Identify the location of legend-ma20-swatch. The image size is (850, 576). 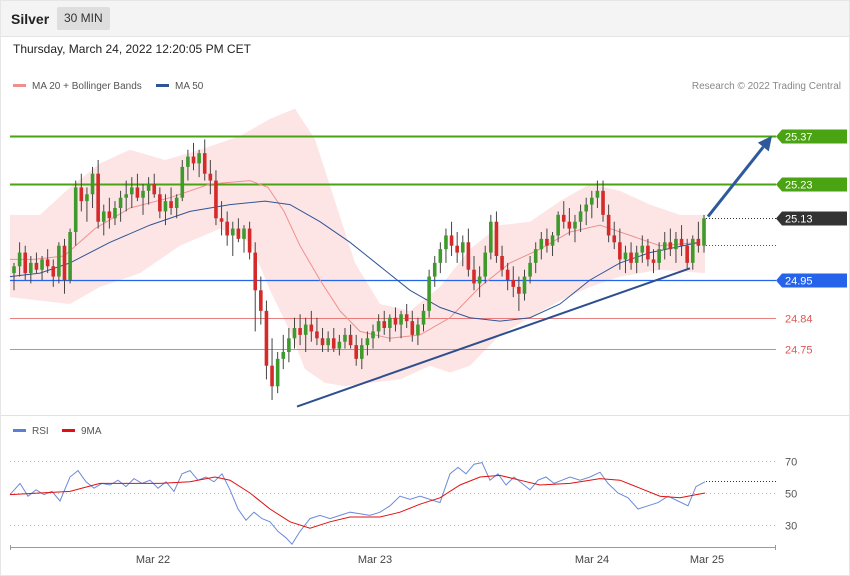
(19, 85).